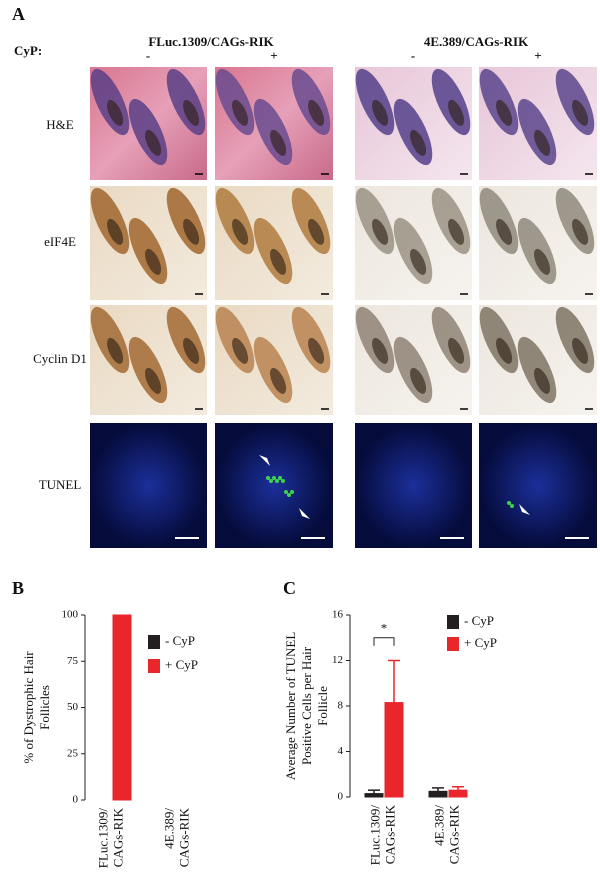  Describe the element at coordinates (476, 41) in the screenshot. I see `group-title: 4E.389/CAGs-RIK` at that location.